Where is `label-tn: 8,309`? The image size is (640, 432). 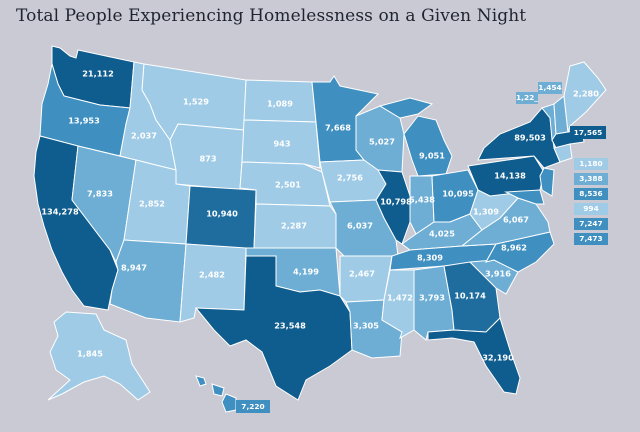
label-tn: 8,309 is located at coordinates (430, 258).